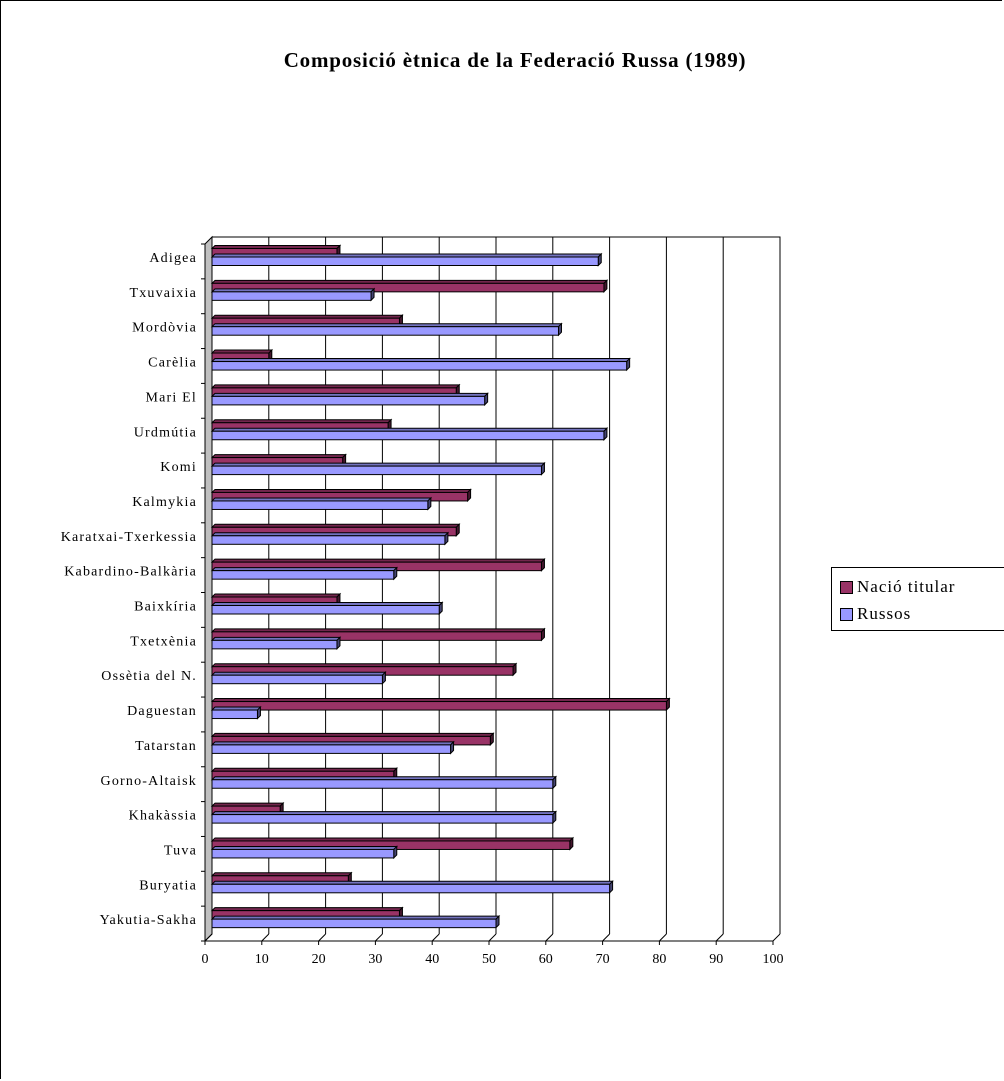  I want to click on category-label: Carèlia, so click(172, 363).